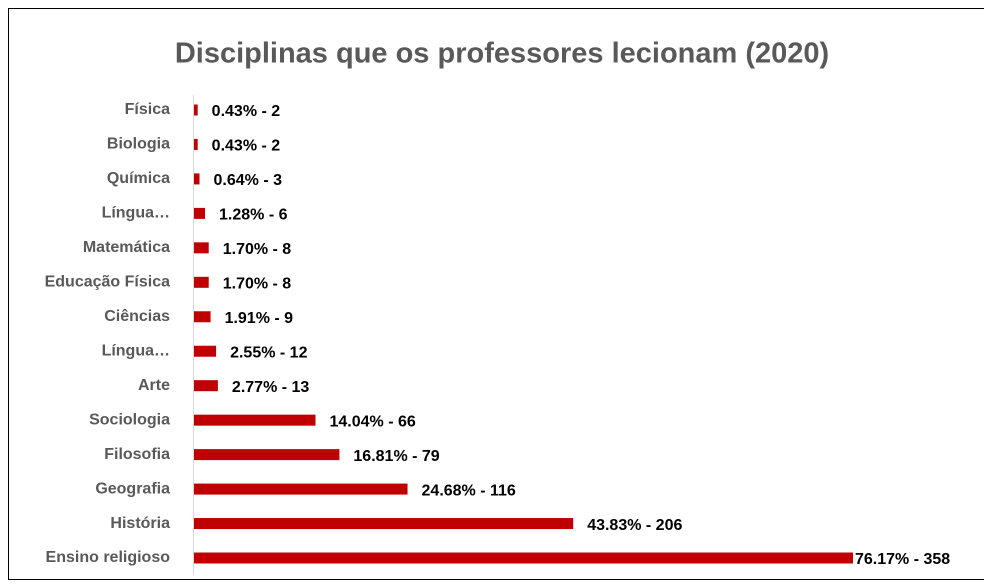 This screenshot has height=587, width=984. What do you see at coordinates (132, 488) in the screenshot?
I see `y-tick-label: Geografia` at bounding box center [132, 488].